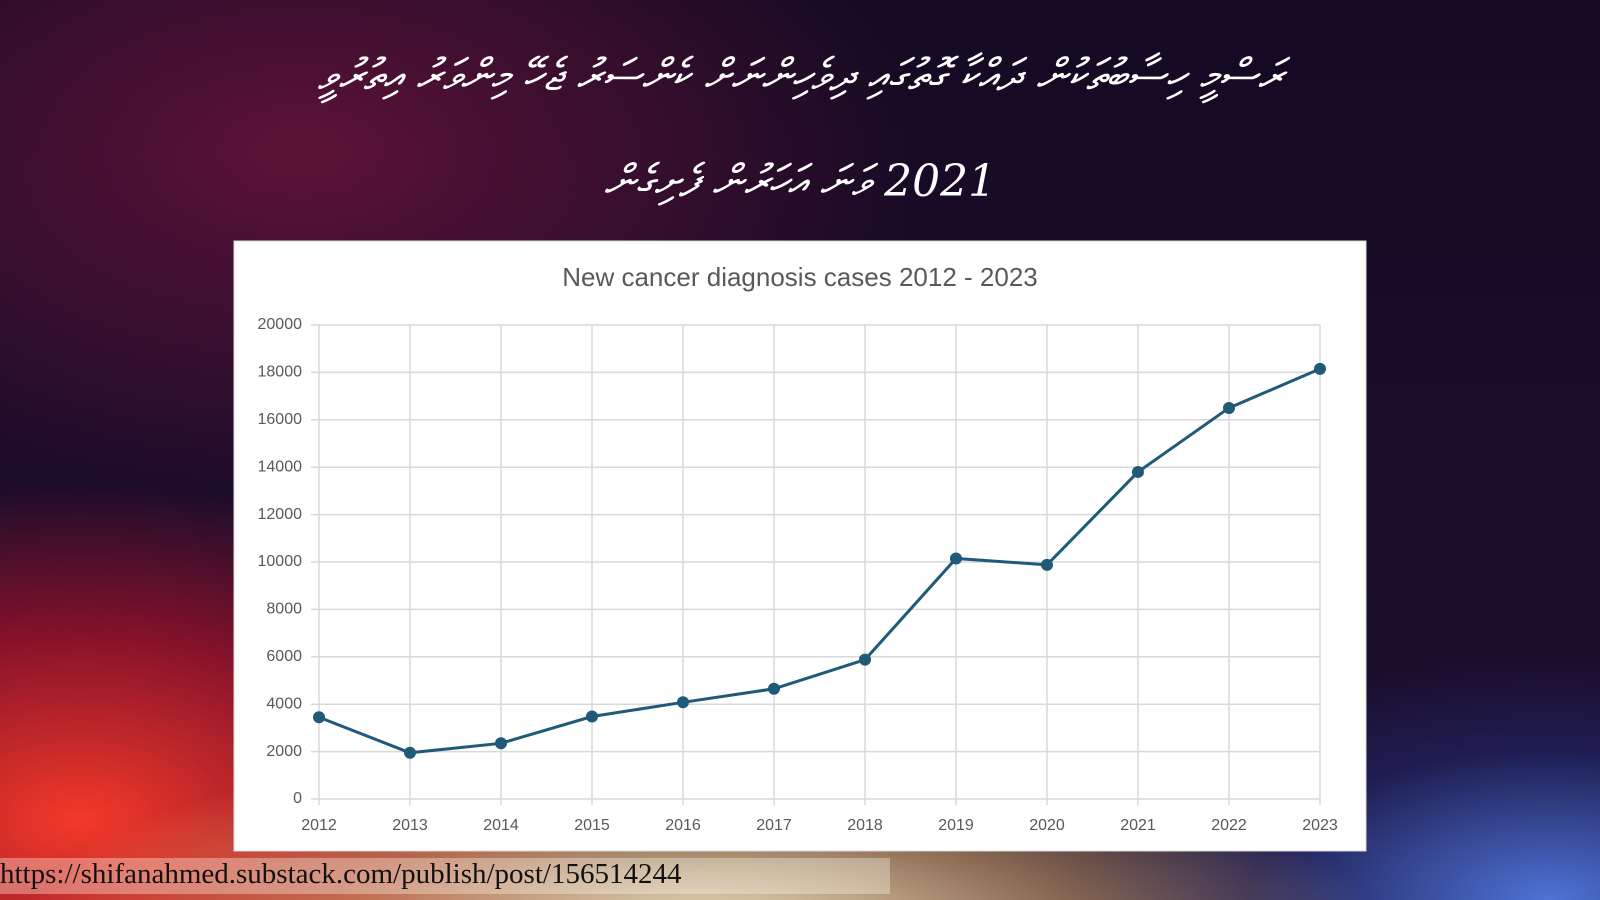 This screenshot has width=1600, height=900. What do you see at coordinates (1320, 825) in the screenshot?
I see `x-tick-label: 2023` at bounding box center [1320, 825].